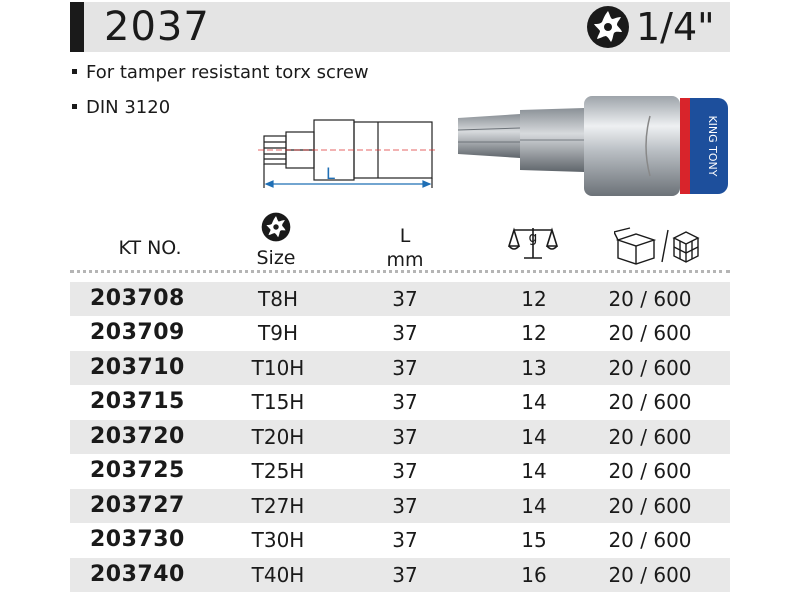 The width and height of the screenshot is (800, 600). I want to click on size-cell: T20H, so click(278, 437).